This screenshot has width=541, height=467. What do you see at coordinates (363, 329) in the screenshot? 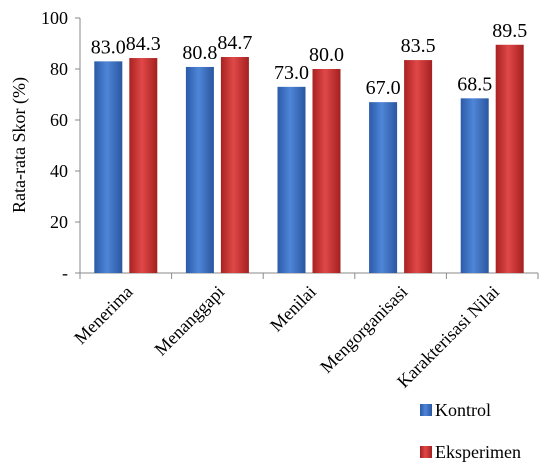
I see `x-tick-label: Mengorganisasi` at bounding box center [363, 329].